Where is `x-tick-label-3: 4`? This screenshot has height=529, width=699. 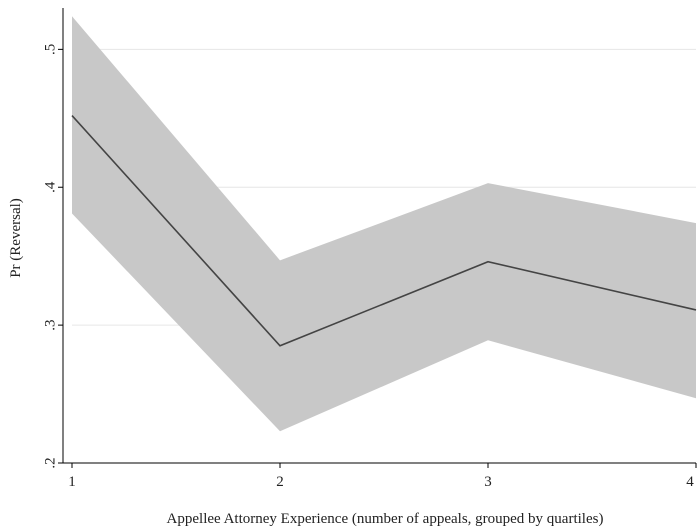
x-tick-label-3: 4 is located at coordinates (690, 482).